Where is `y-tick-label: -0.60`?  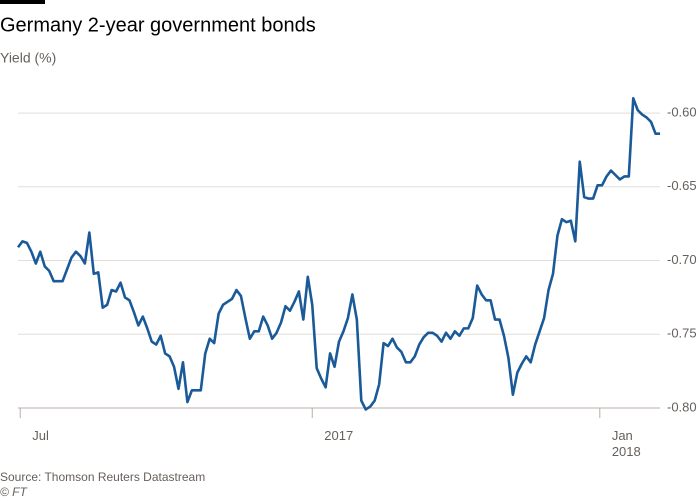
y-tick-label: -0.60 is located at coordinates (682, 112).